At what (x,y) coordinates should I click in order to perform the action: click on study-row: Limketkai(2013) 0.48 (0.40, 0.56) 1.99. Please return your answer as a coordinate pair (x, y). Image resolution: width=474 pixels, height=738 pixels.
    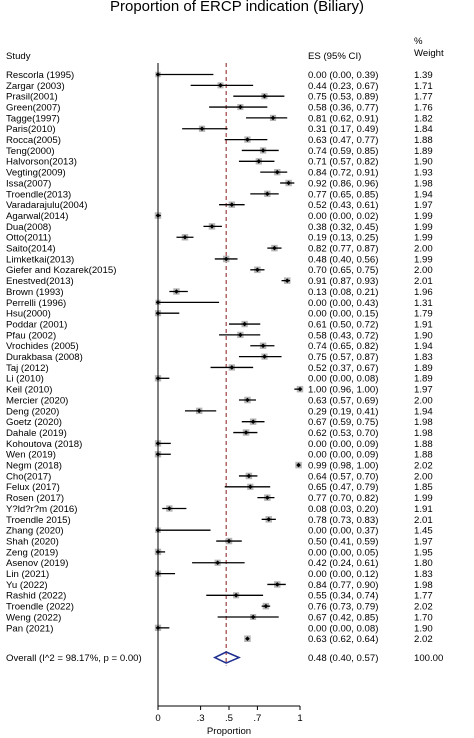
    Looking at the image, I should click on (219, 259).